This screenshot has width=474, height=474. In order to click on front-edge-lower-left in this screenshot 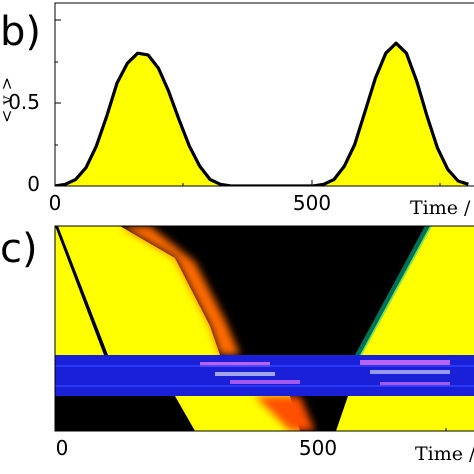, I will do `click(285, 413)`.